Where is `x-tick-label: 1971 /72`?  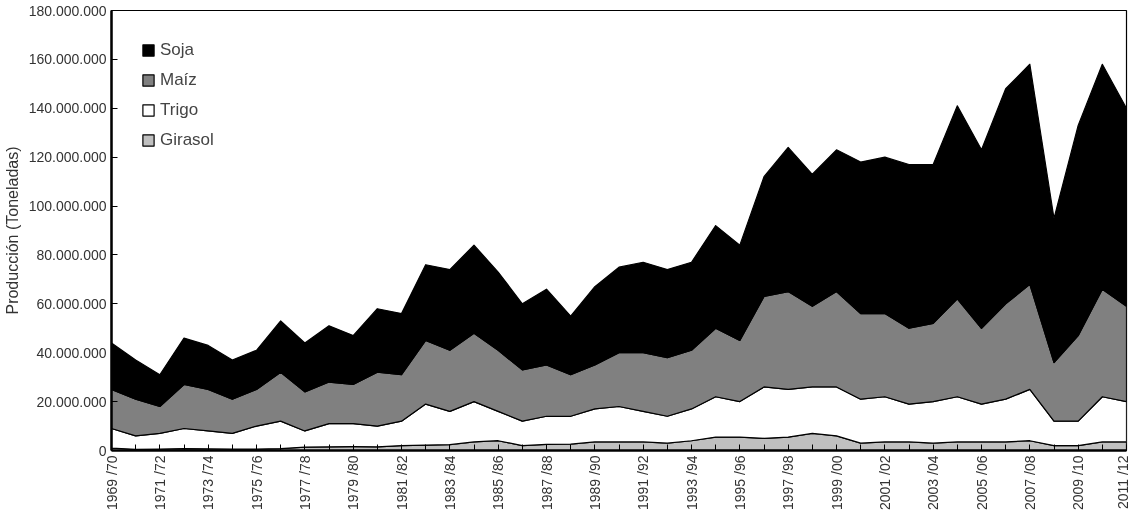 x-tick-label: 1971 /72 is located at coordinates (159, 482).